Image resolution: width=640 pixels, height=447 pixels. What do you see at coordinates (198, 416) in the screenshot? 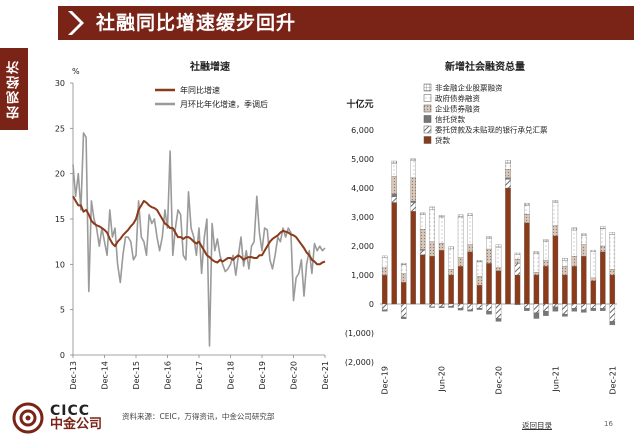
I see `source-note: 资料来源：CEIC，万得资讯，中金公司研究部` at bounding box center [198, 416].